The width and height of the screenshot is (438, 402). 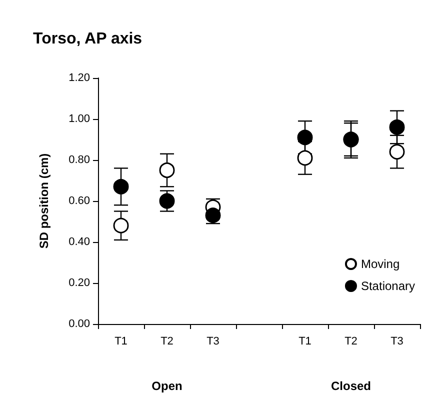 I want to click on y-tick-label: 0.20, so click(x=79, y=283).